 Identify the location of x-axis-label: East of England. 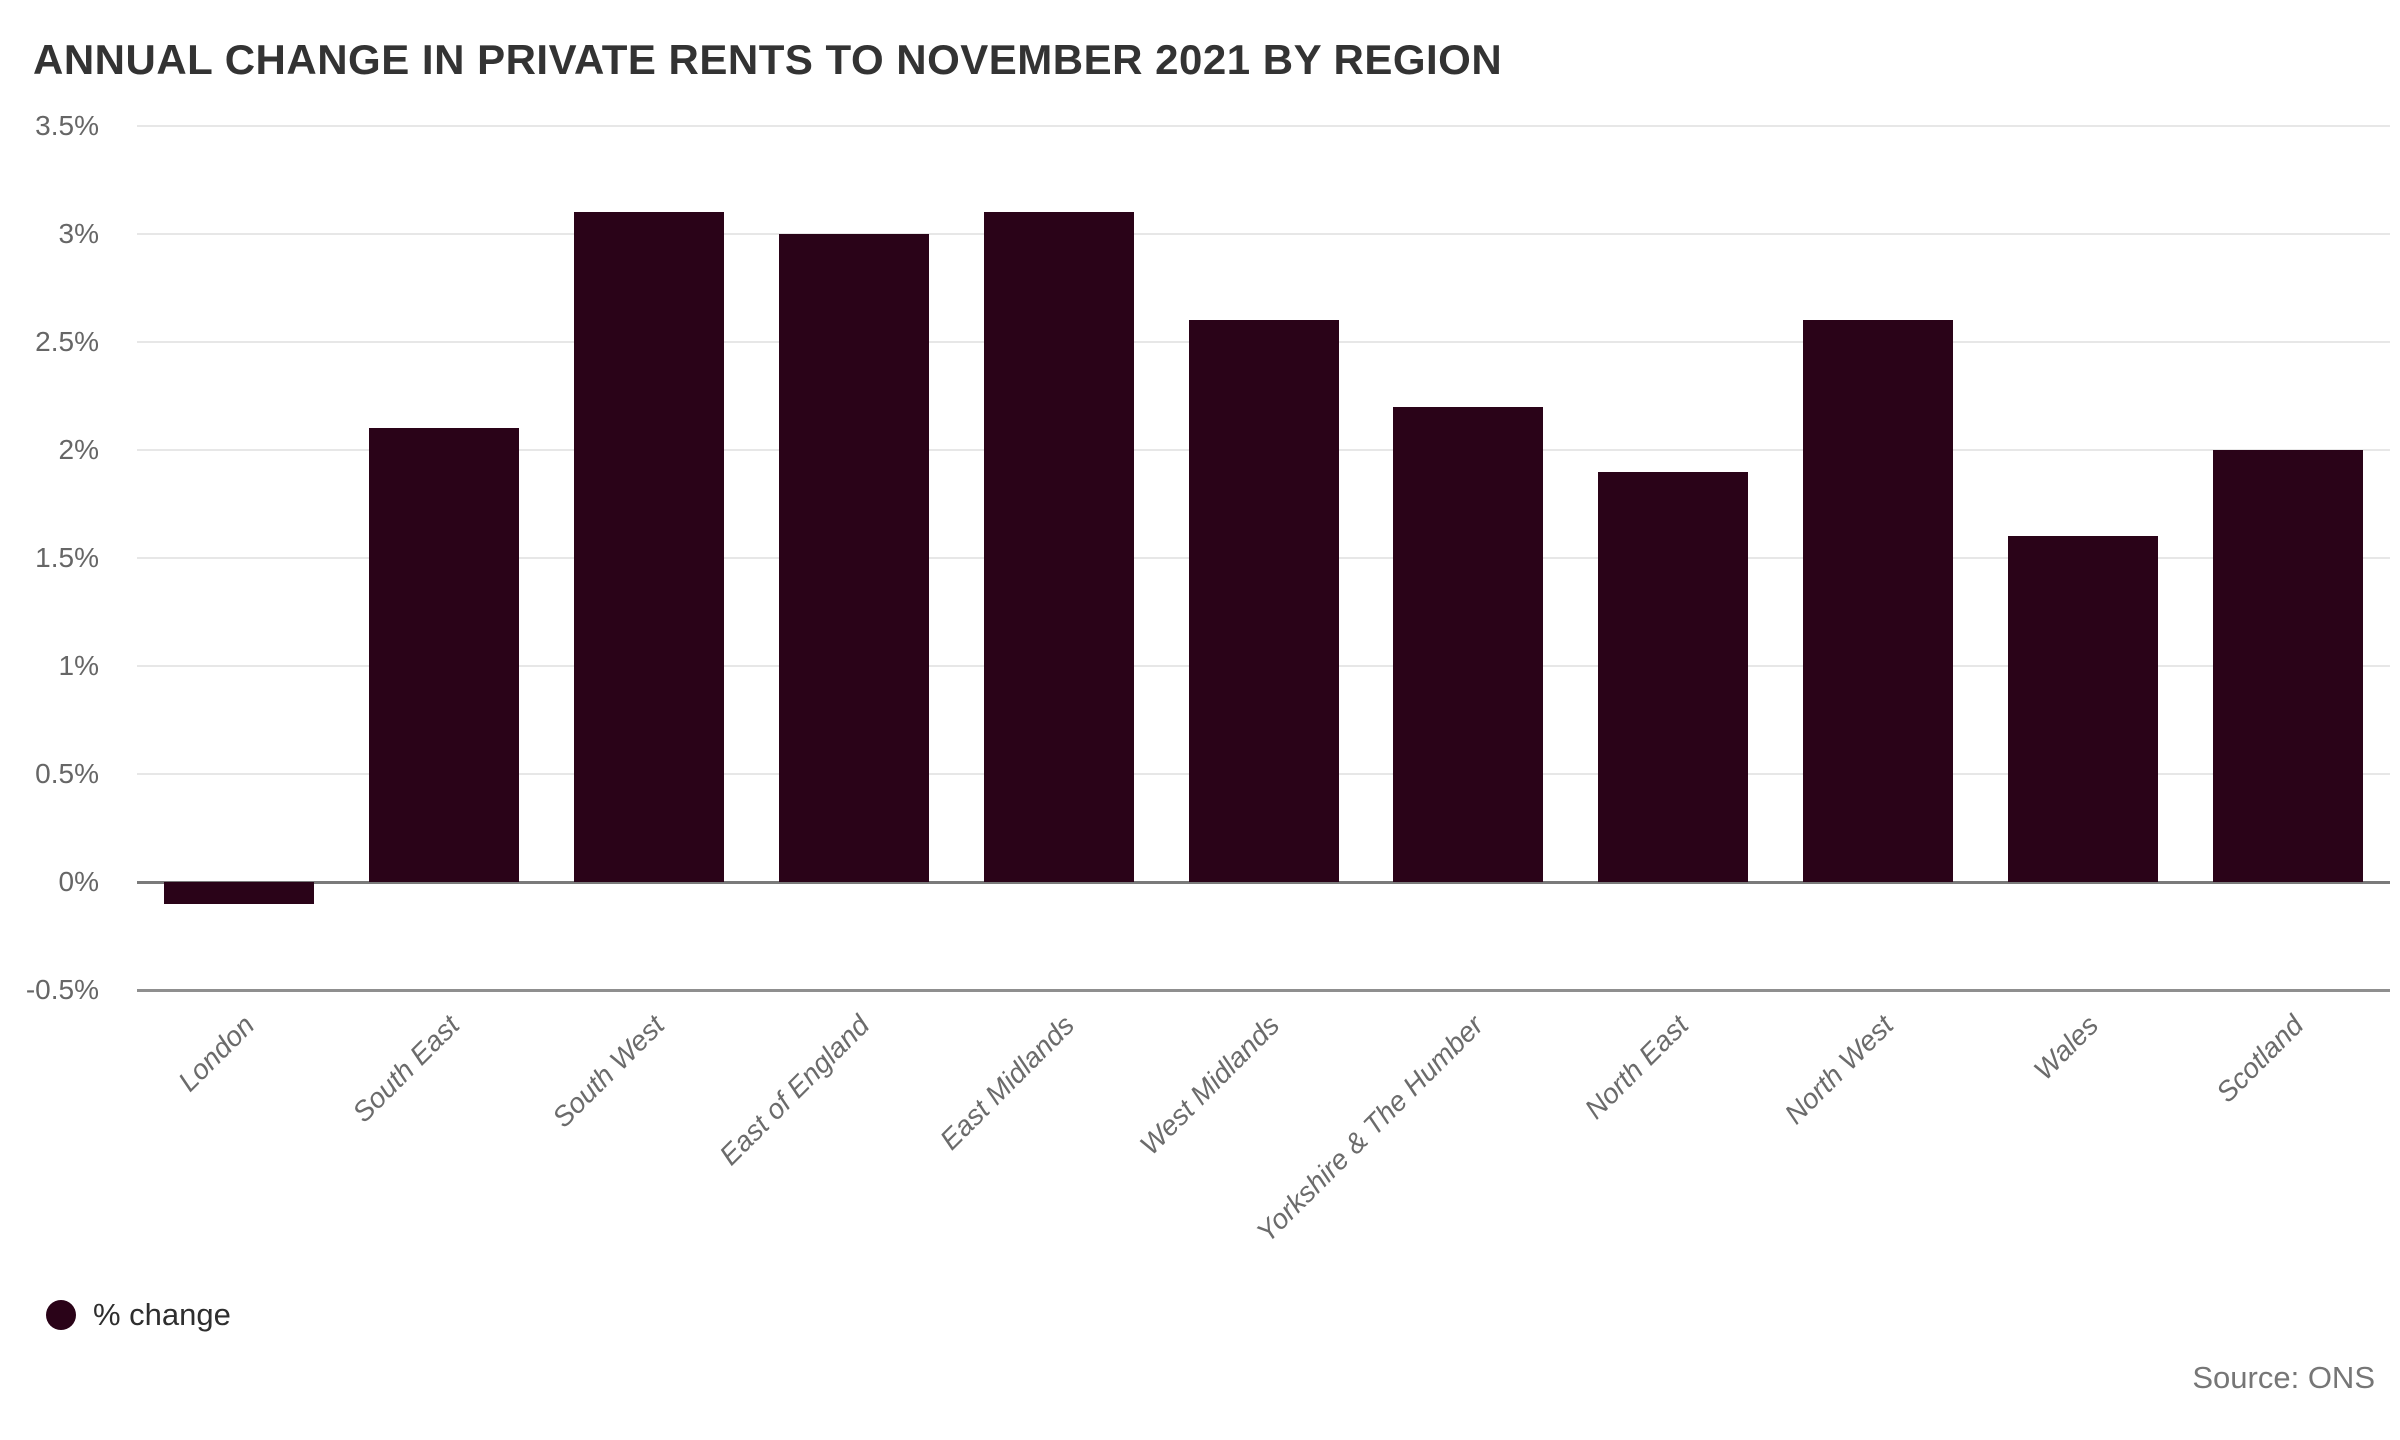
(794, 1090).